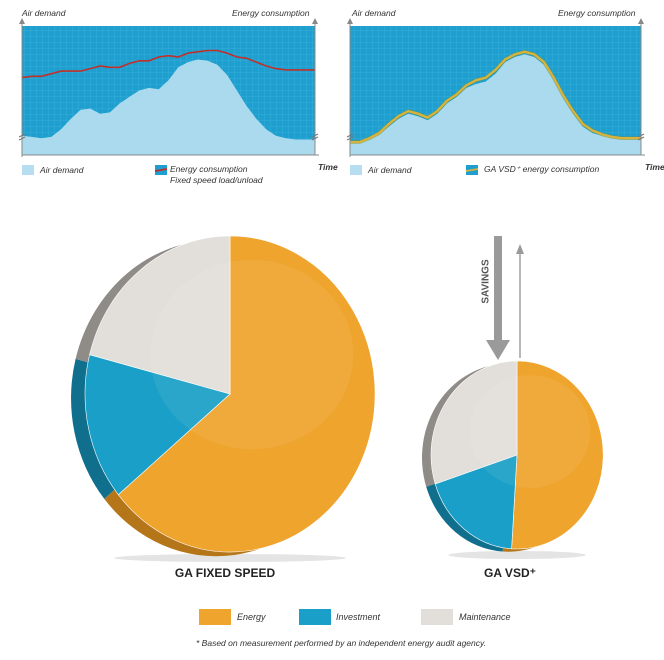  I want to click on vsd-time-axis-label: Time, so click(654, 167).